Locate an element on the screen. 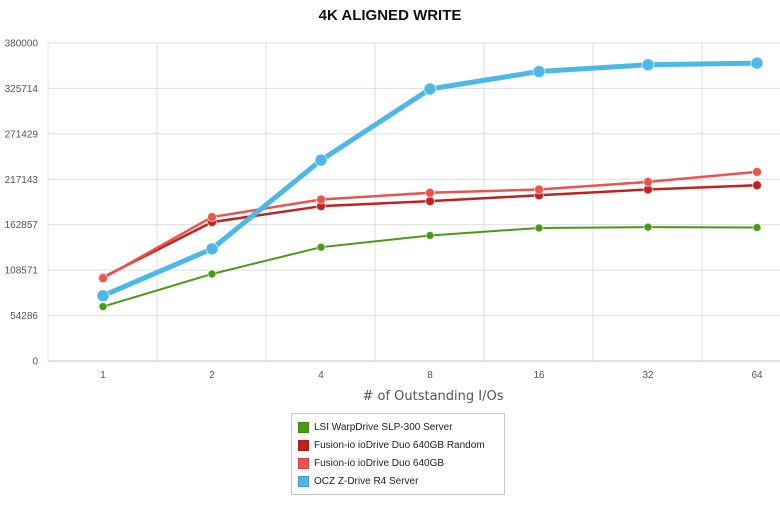  x-tick-label: 64 is located at coordinates (757, 375).